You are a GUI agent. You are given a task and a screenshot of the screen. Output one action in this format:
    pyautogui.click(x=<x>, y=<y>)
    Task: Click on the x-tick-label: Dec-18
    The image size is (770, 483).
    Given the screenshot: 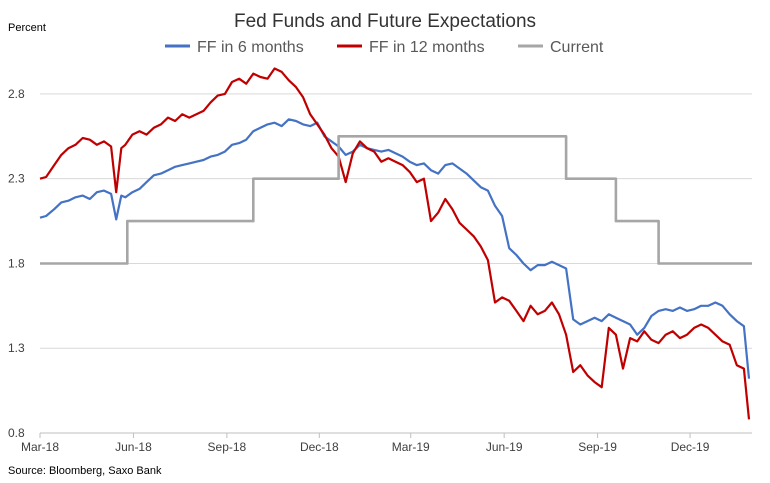 What is the action you would take?
    pyautogui.click(x=319, y=447)
    